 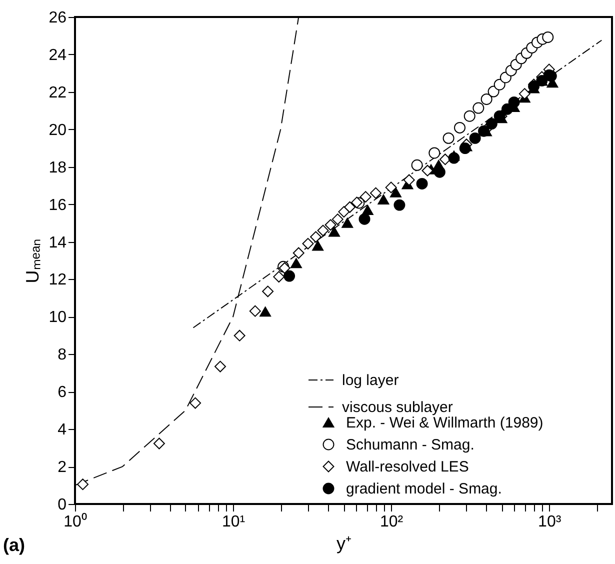 What do you see at coordinates (234, 522) in the screenshot?
I see `x-tick-label: 10¹` at bounding box center [234, 522].